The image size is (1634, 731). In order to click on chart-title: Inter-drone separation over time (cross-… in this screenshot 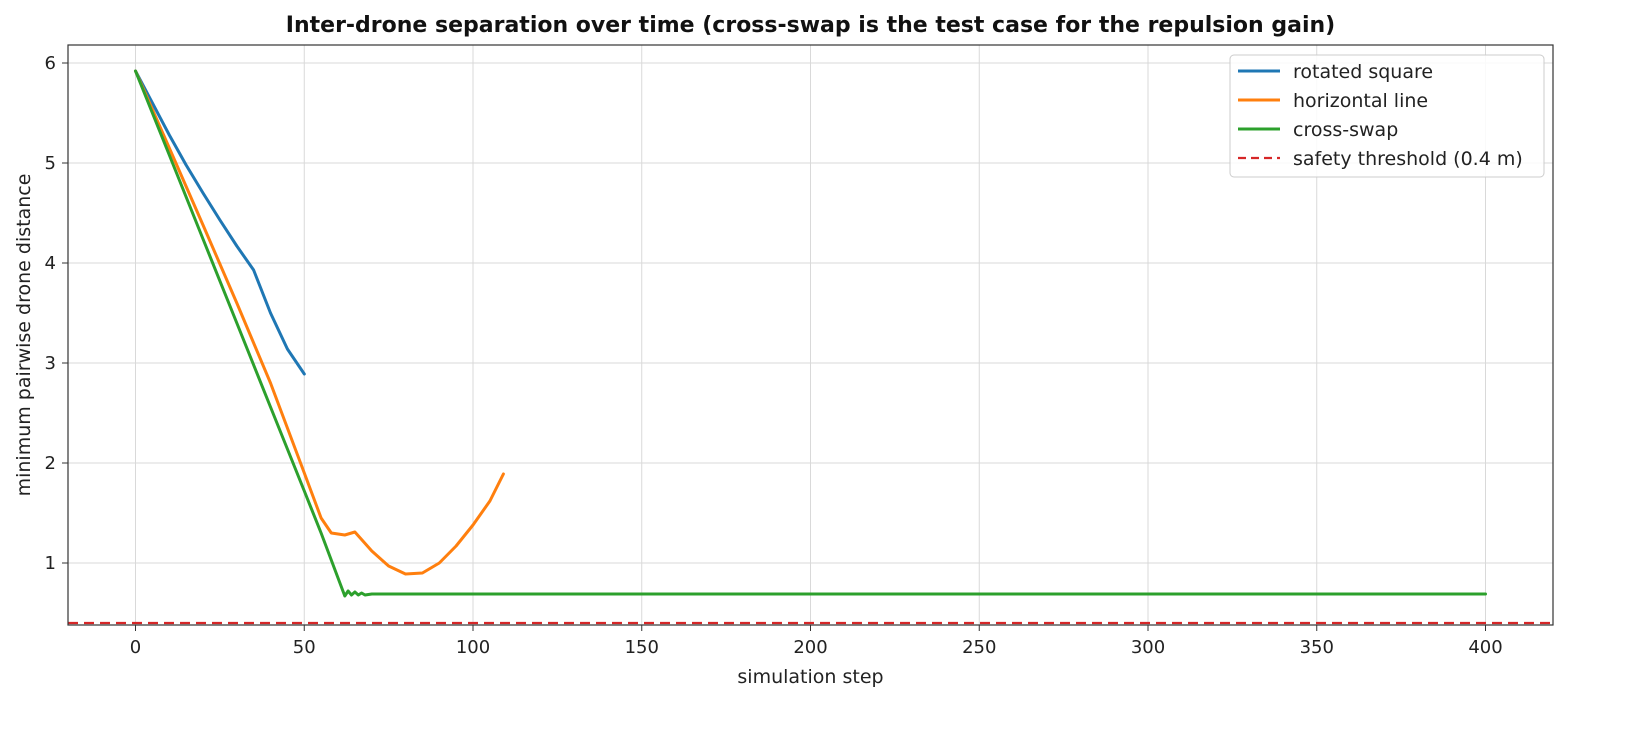, I will do `click(810, 25)`.